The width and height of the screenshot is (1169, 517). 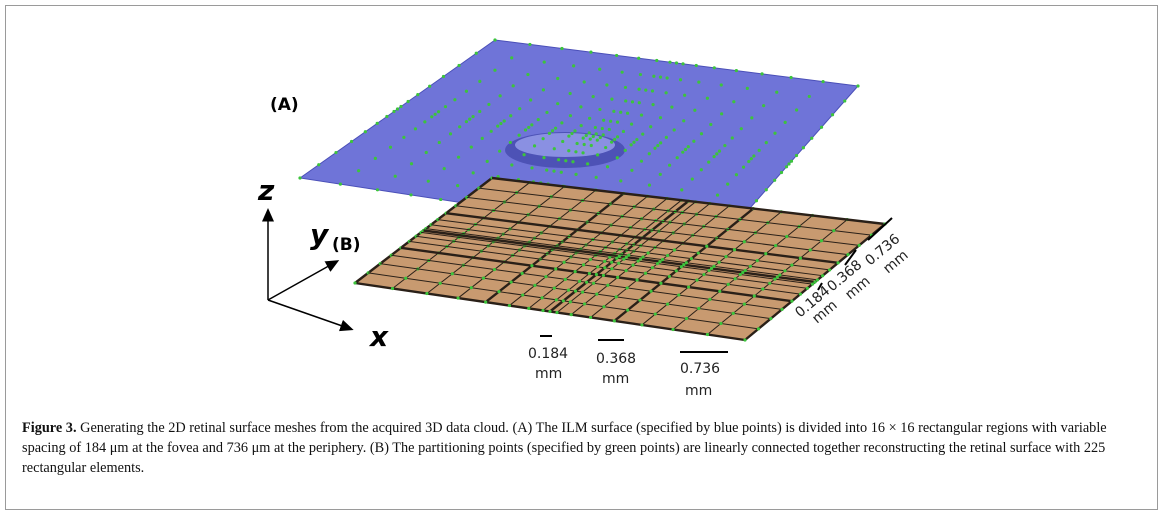 I want to click on axis-label: z, so click(x=266, y=190).